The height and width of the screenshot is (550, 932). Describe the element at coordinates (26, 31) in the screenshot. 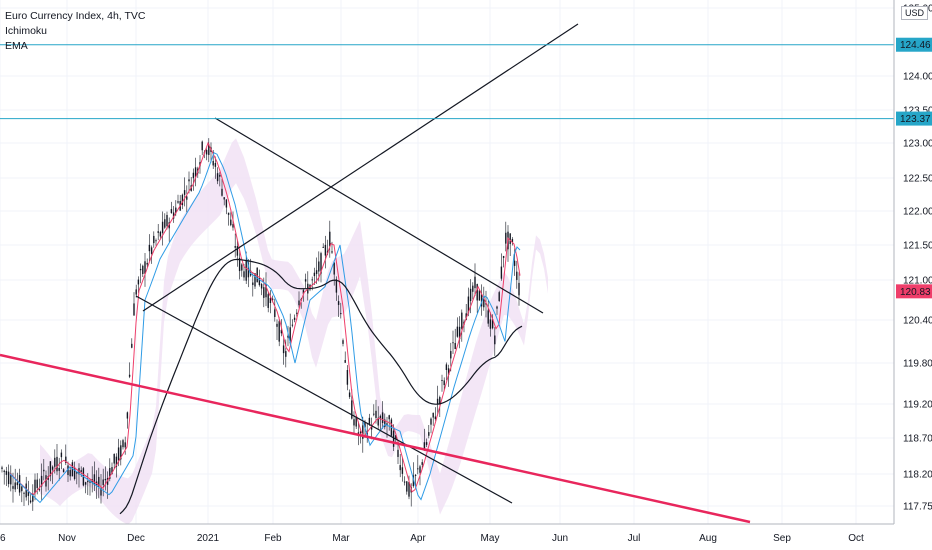

I see `indicator-ichimoku: Ichimoku` at that location.